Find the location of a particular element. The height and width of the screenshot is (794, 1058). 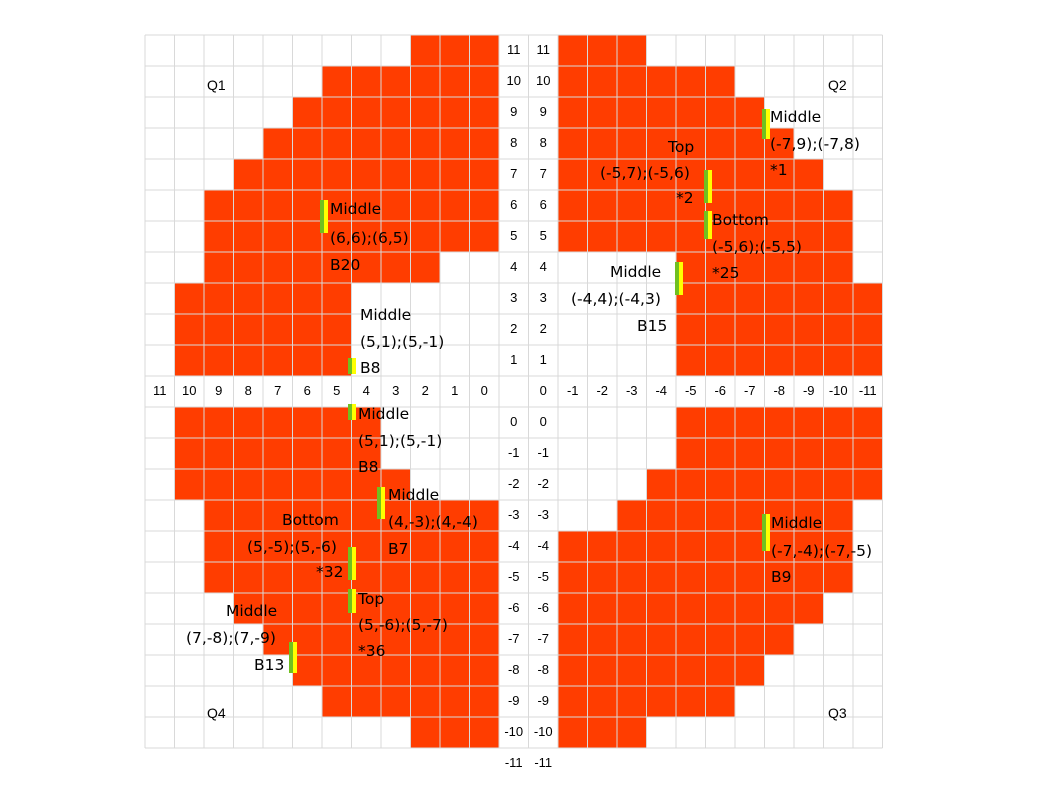

axis-label-left-column: 1 is located at coordinates (513, 359).